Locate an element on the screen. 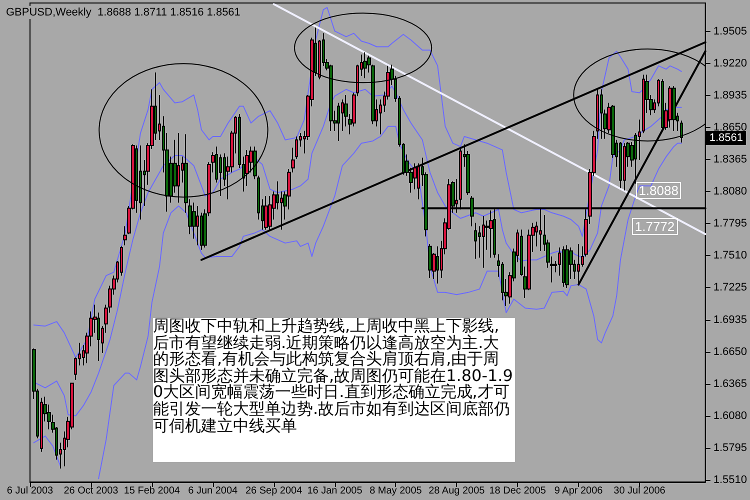 The width and height of the screenshot is (750, 500). y-tick-label: 1.6365 is located at coordinates (730, 384).